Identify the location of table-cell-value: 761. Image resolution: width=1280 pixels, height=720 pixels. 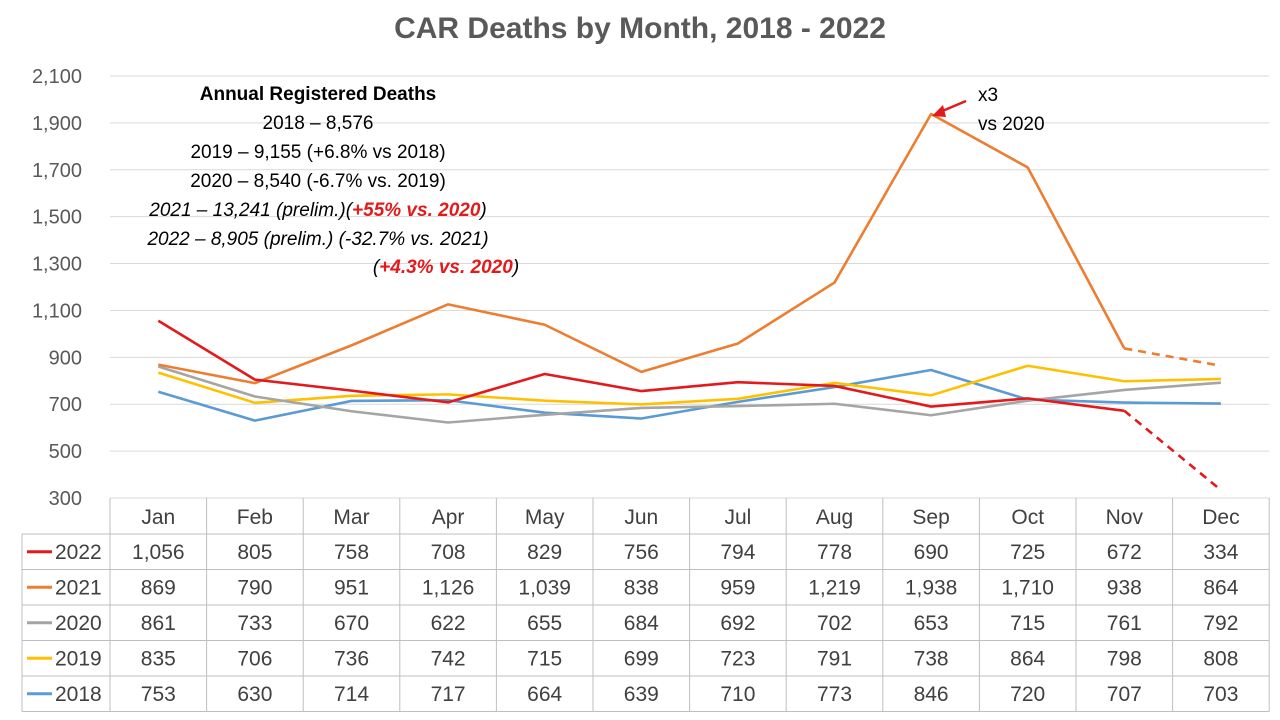
(1124, 623).